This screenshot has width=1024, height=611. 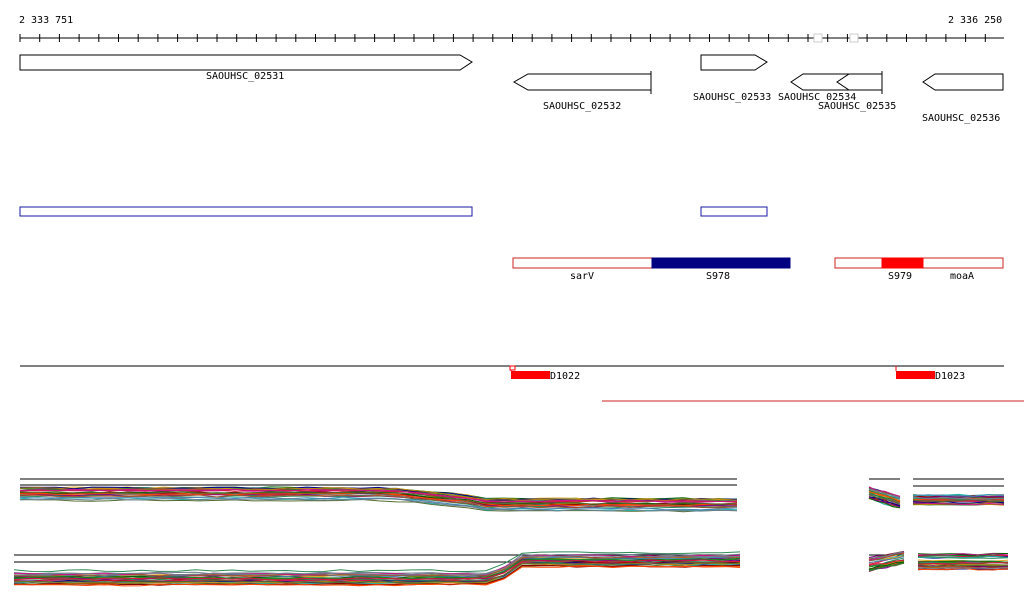 What do you see at coordinates (512, 368) in the screenshot?
I see `feature-marker` at bounding box center [512, 368].